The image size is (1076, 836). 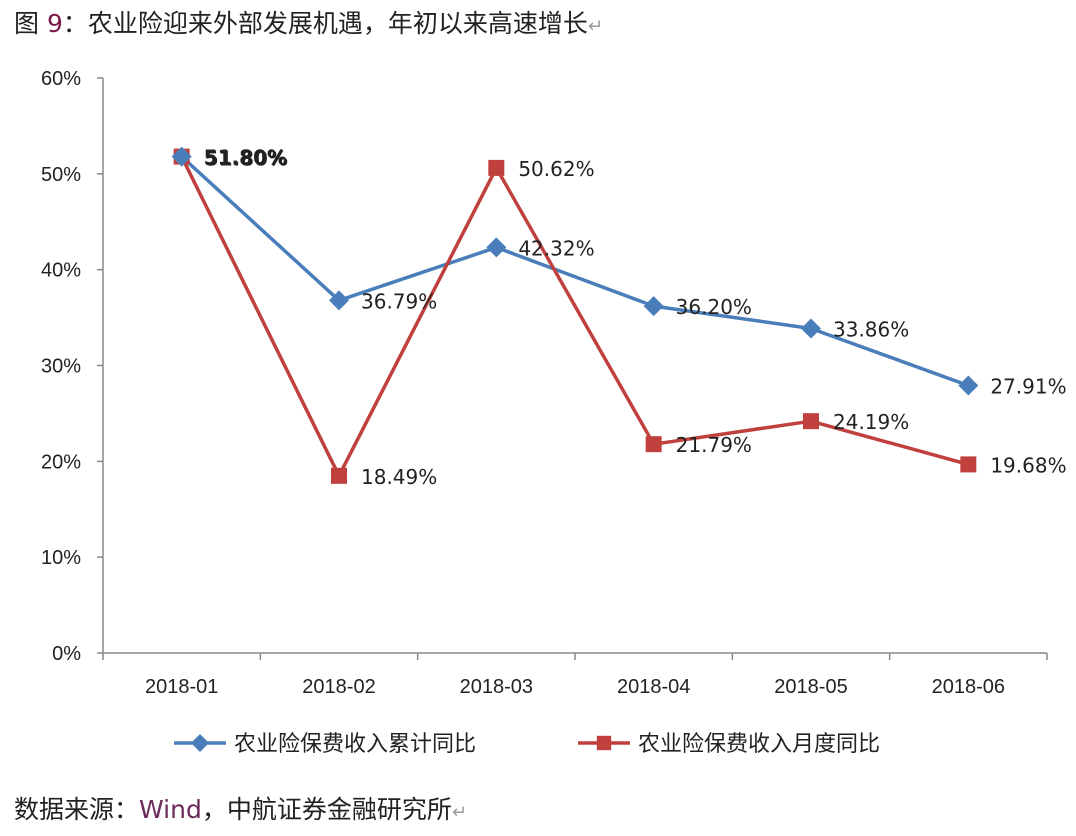 I want to click on figure-number: 9, so click(x=54, y=23).